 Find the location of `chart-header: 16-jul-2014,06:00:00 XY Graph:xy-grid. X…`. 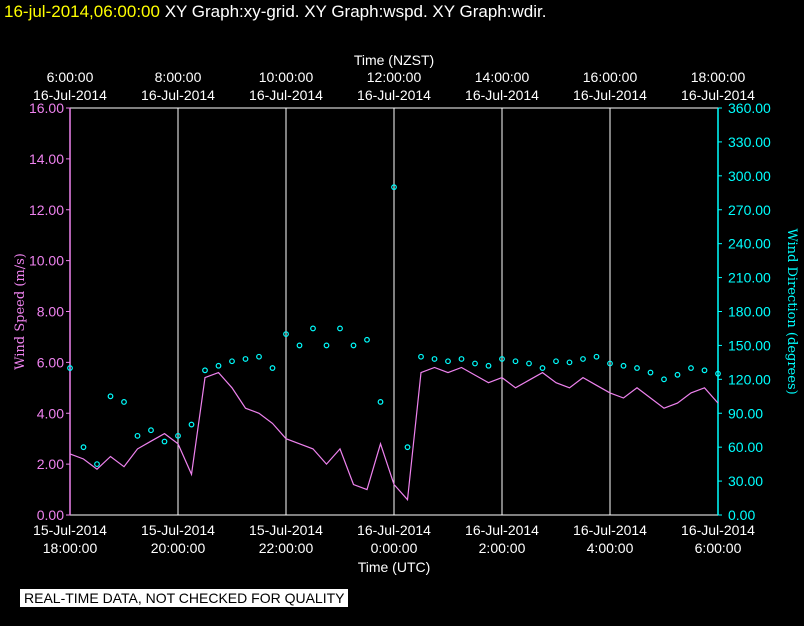

chart-header: 16-jul-2014,06:00:00 XY Graph:xy-grid. X… is located at coordinates (275, 12).